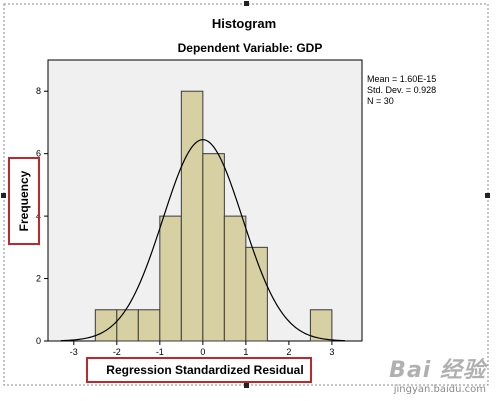 The height and width of the screenshot is (401, 500). I want to click on x-tick-label: 1, so click(245, 352).